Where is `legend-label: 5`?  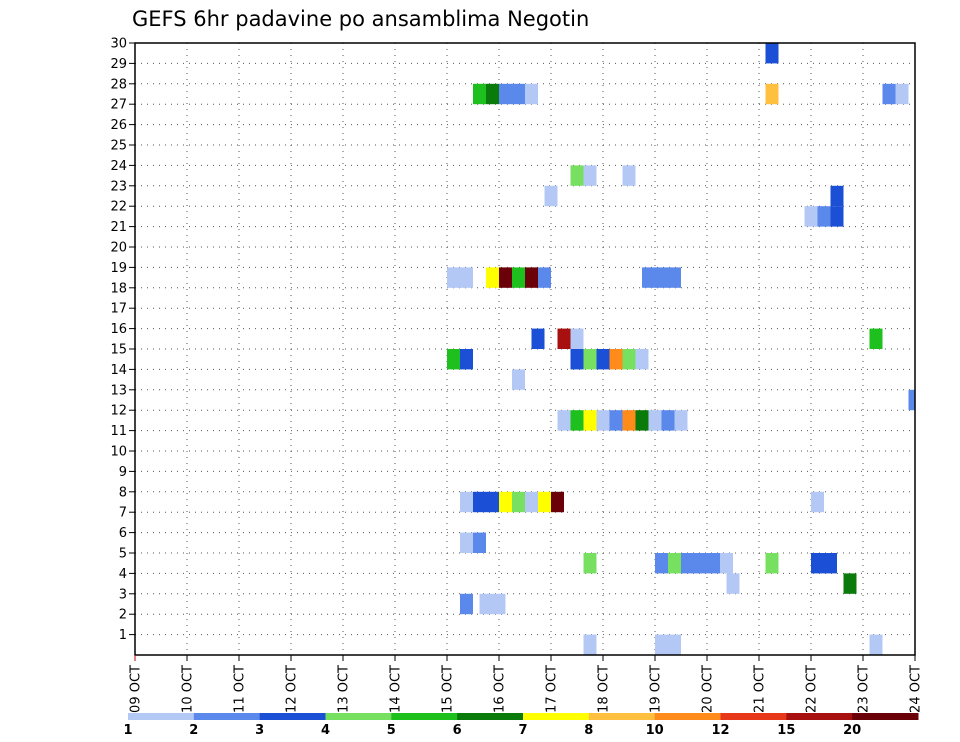
legend-label: 5 is located at coordinates (391, 730).